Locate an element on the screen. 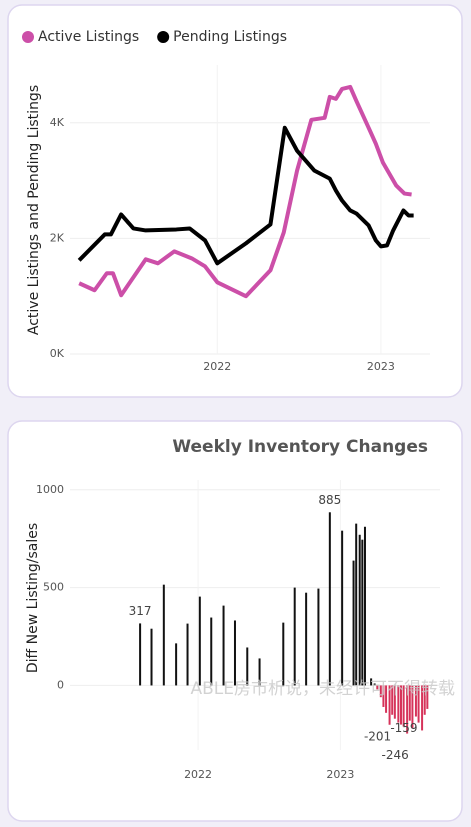 This screenshot has height=827, width=471. line is located at coordinates (245, 195).